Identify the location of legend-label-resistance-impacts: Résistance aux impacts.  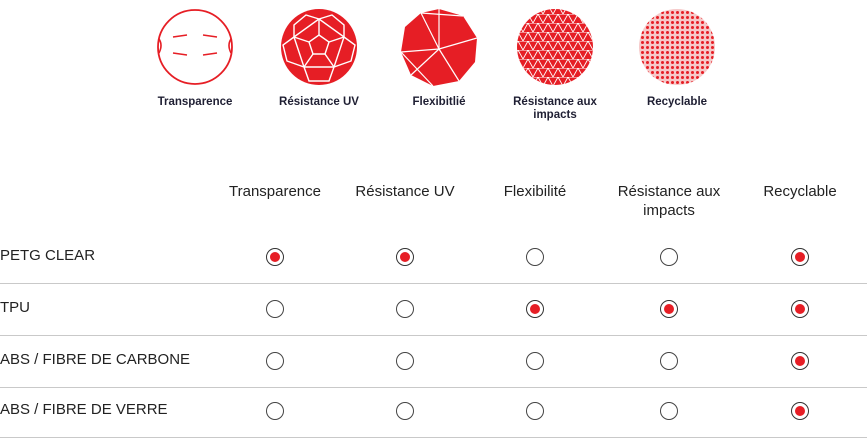
(555, 108).